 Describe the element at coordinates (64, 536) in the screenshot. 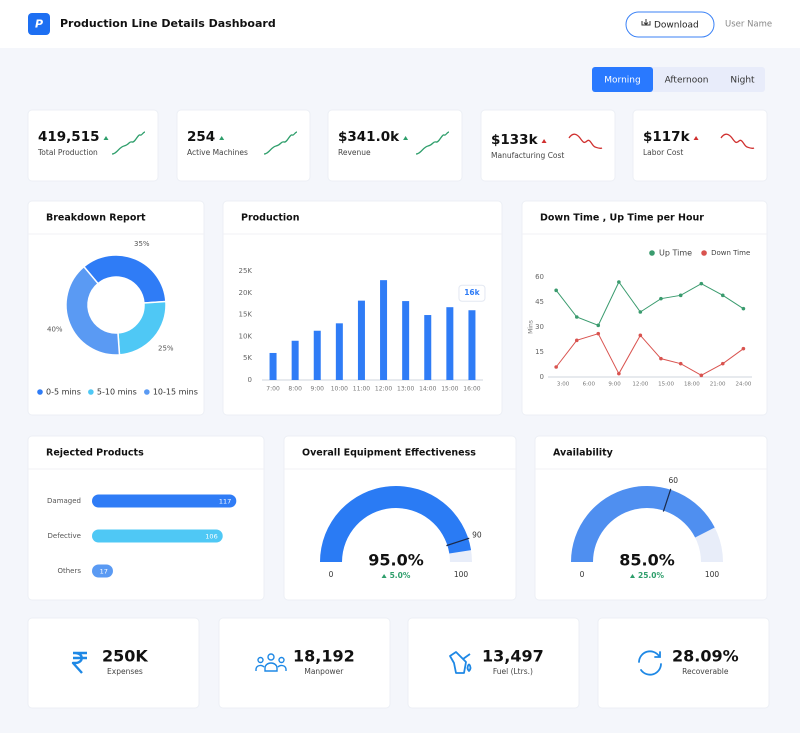

I see `category-label: Defective` at that location.